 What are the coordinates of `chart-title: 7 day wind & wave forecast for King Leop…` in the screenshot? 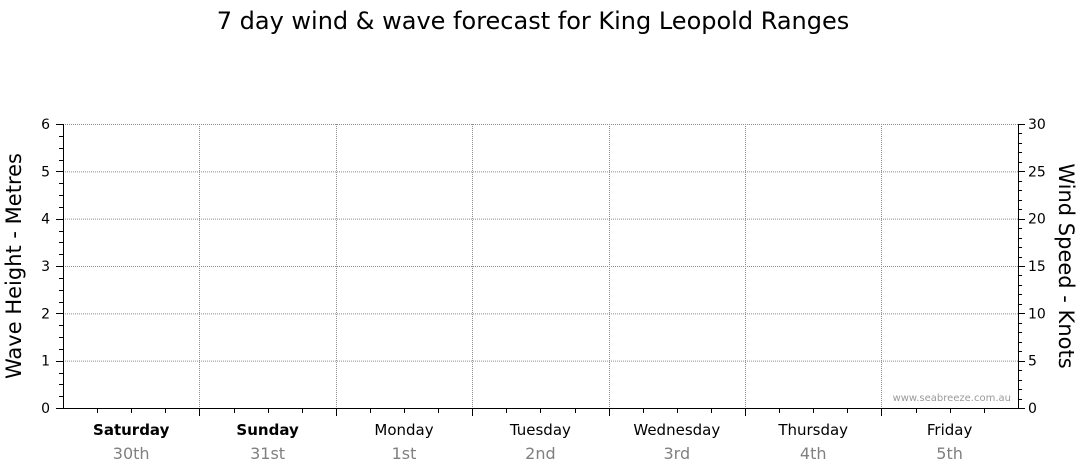 It's located at (533, 21).